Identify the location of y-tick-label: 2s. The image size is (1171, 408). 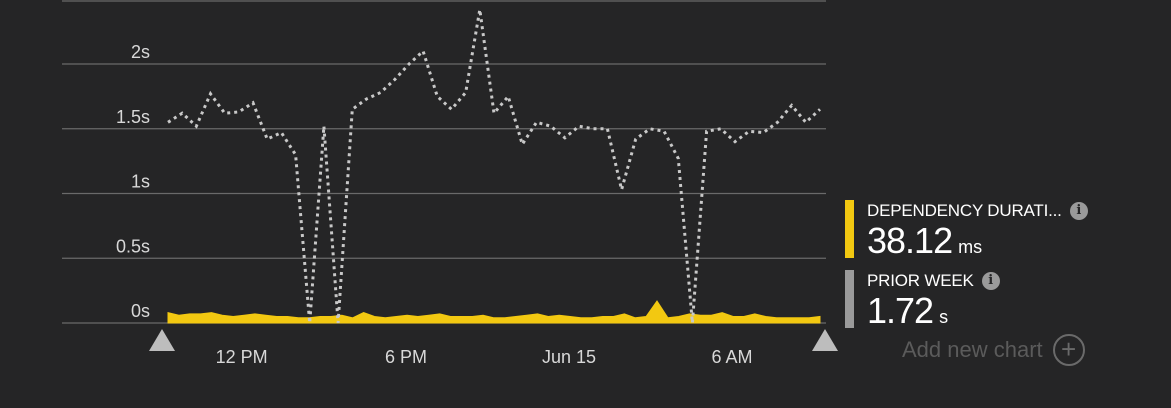
(140, 52).